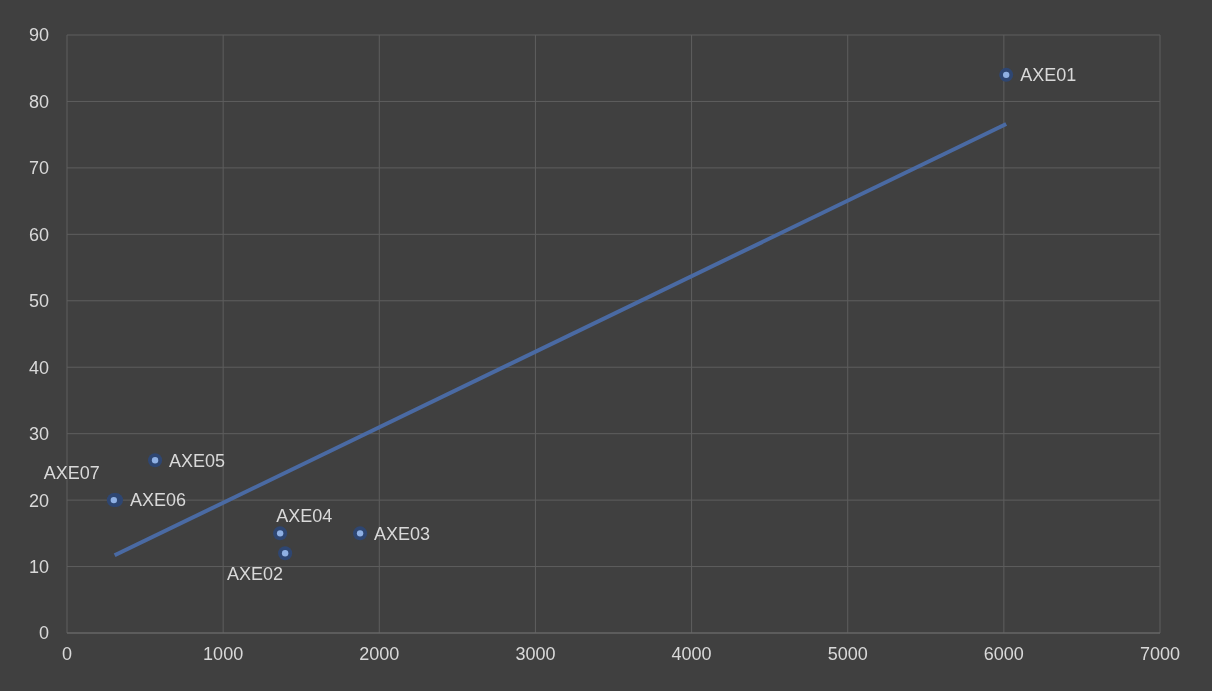 This screenshot has width=1212, height=691. What do you see at coordinates (38, 35) in the screenshot?
I see `y-tick-label: 90` at bounding box center [38, 35].